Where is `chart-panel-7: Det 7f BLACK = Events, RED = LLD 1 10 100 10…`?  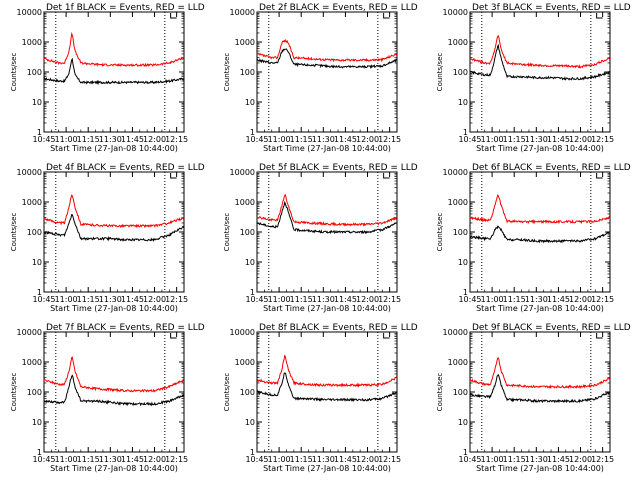
chart-panel-7: Det 7f BLACK = Events, RED = LLD 1 10 100 10… is located at coordinates (107, 398).